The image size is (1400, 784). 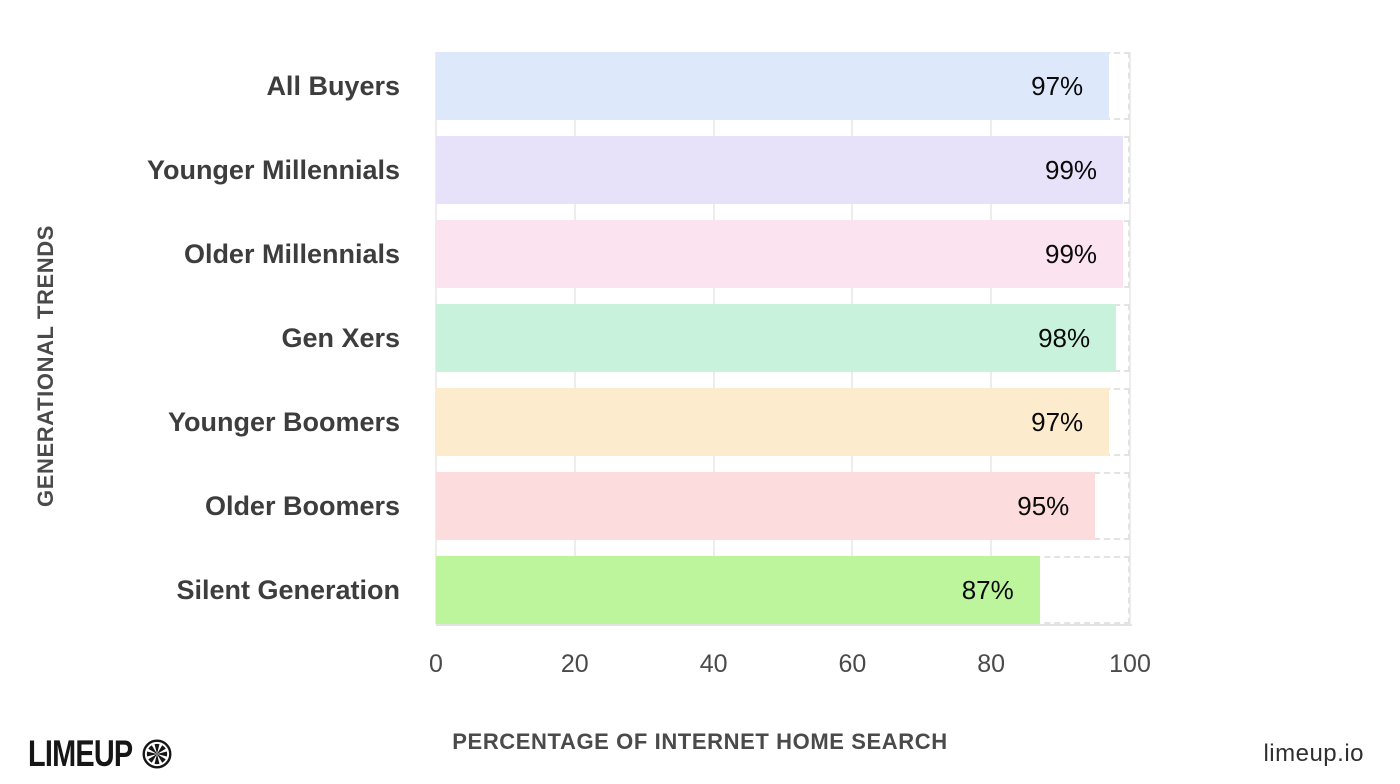 I want to click on tick-label-0: 0, so click(x=436, y=664).